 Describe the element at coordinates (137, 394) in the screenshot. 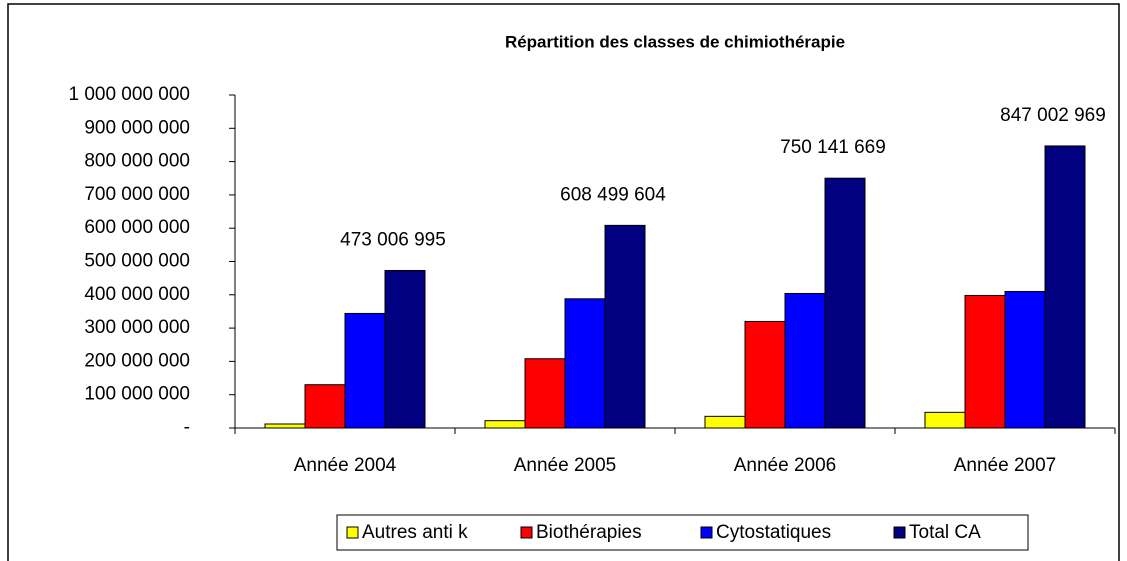

I see `y-tick-label: 100 000 000` at that location.